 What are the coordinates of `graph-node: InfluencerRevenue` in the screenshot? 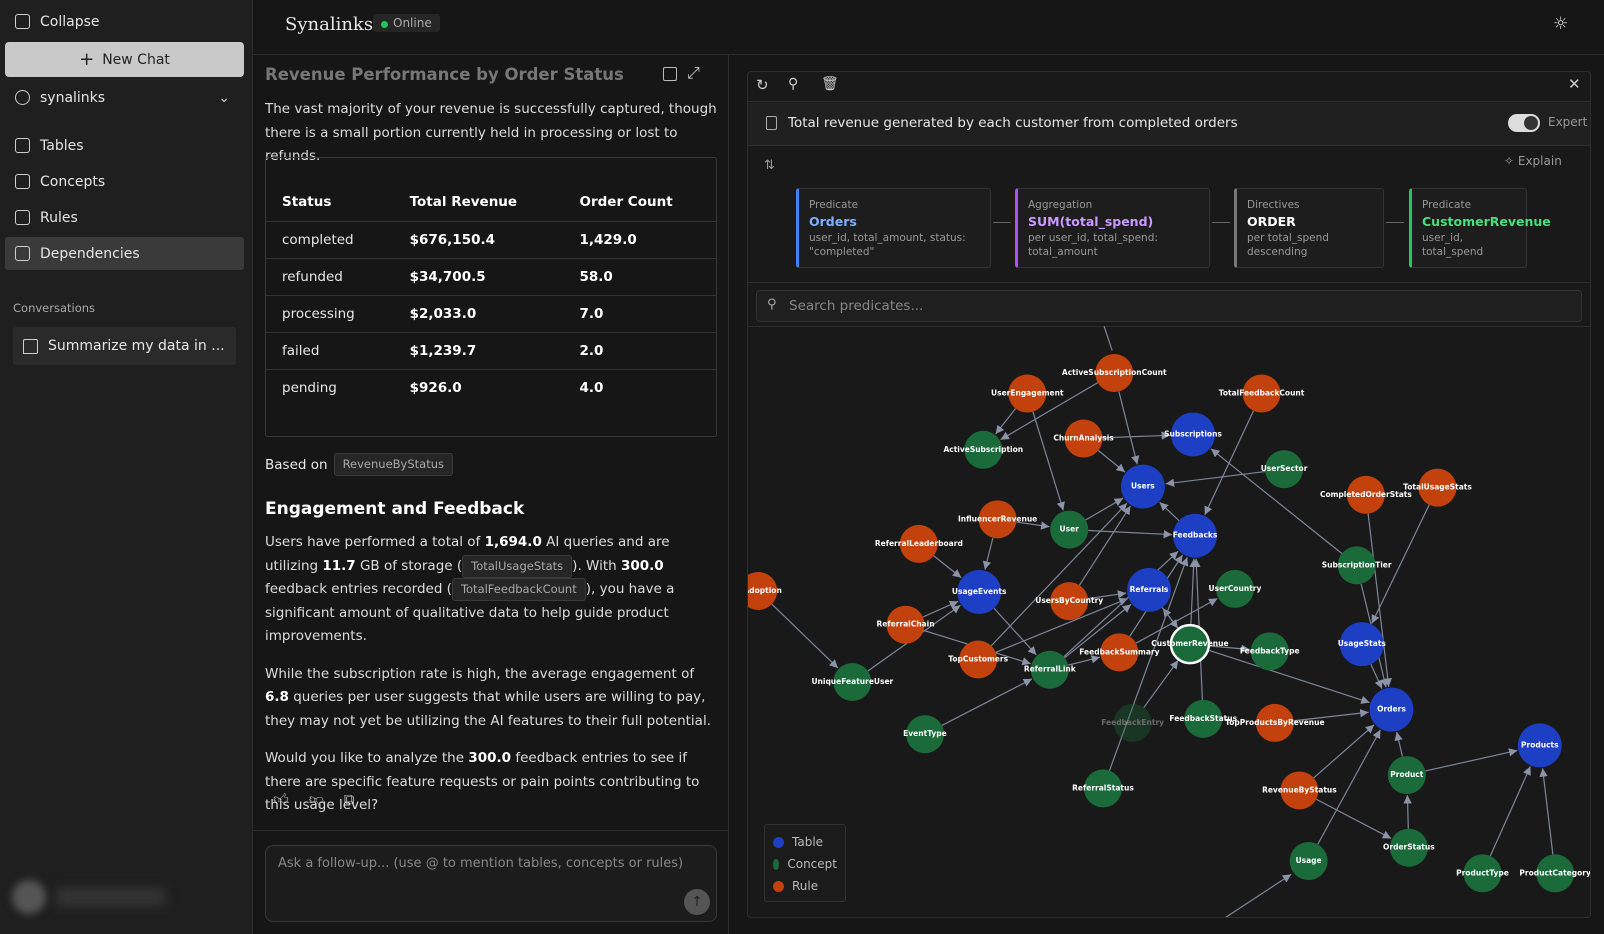 It's located at (997, 519).